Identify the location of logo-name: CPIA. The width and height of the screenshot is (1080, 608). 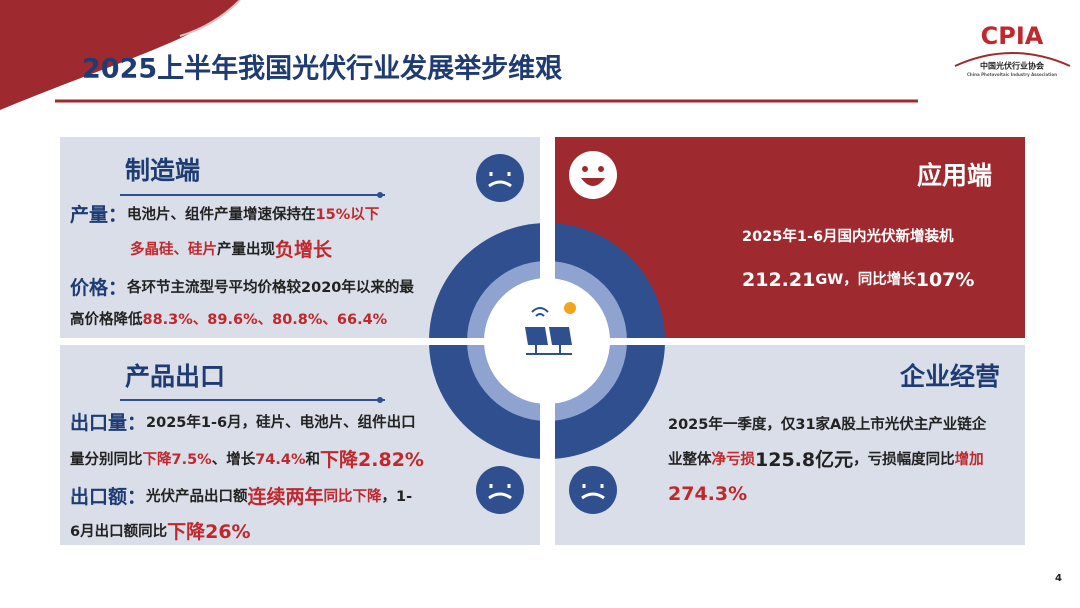
(1012, 36).